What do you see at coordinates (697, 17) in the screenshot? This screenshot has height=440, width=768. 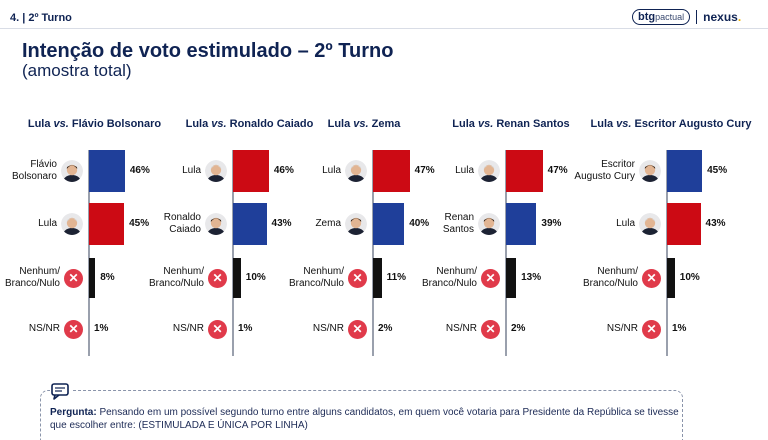 I see `logo-separator` at bounding box center [697, 17].